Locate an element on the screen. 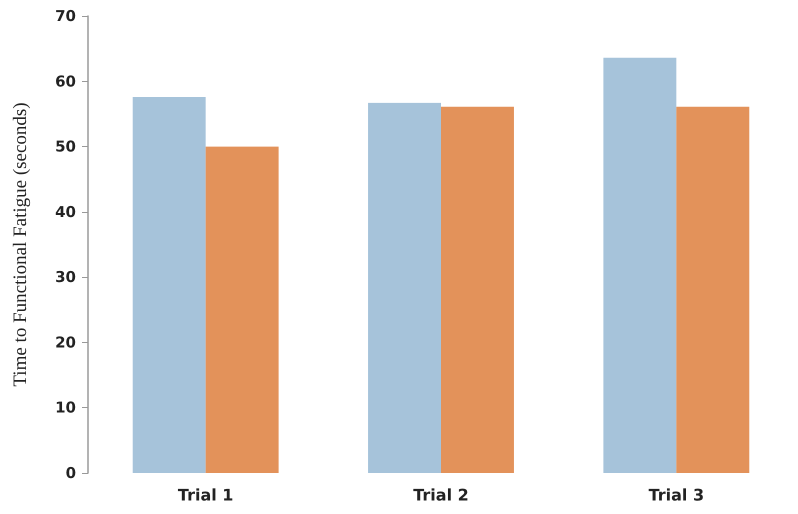 Image resolution: width=798 pixels, height=514 pixels. y-tick-label: 20 is located at coordinates (65, 342).